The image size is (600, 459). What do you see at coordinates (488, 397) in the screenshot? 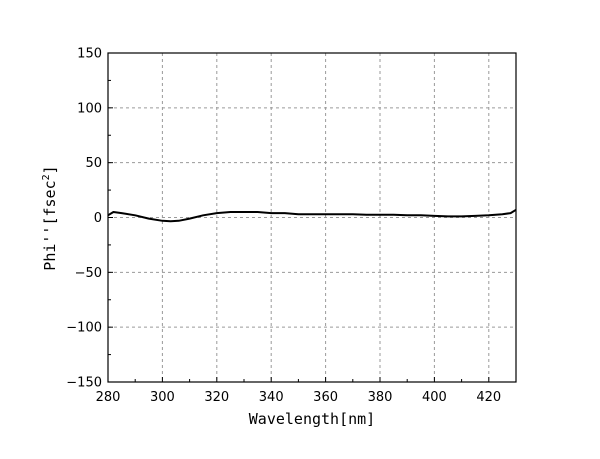
I see `x-tick-label: 420` at bounding box center [488, 397].